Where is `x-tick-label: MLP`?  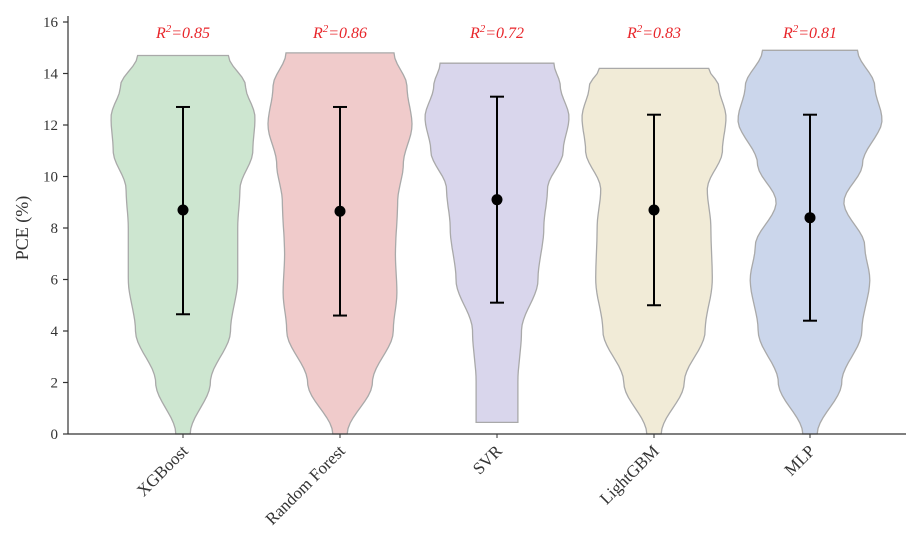
x-tick-label: MLP is located at coordinates (800, 460).